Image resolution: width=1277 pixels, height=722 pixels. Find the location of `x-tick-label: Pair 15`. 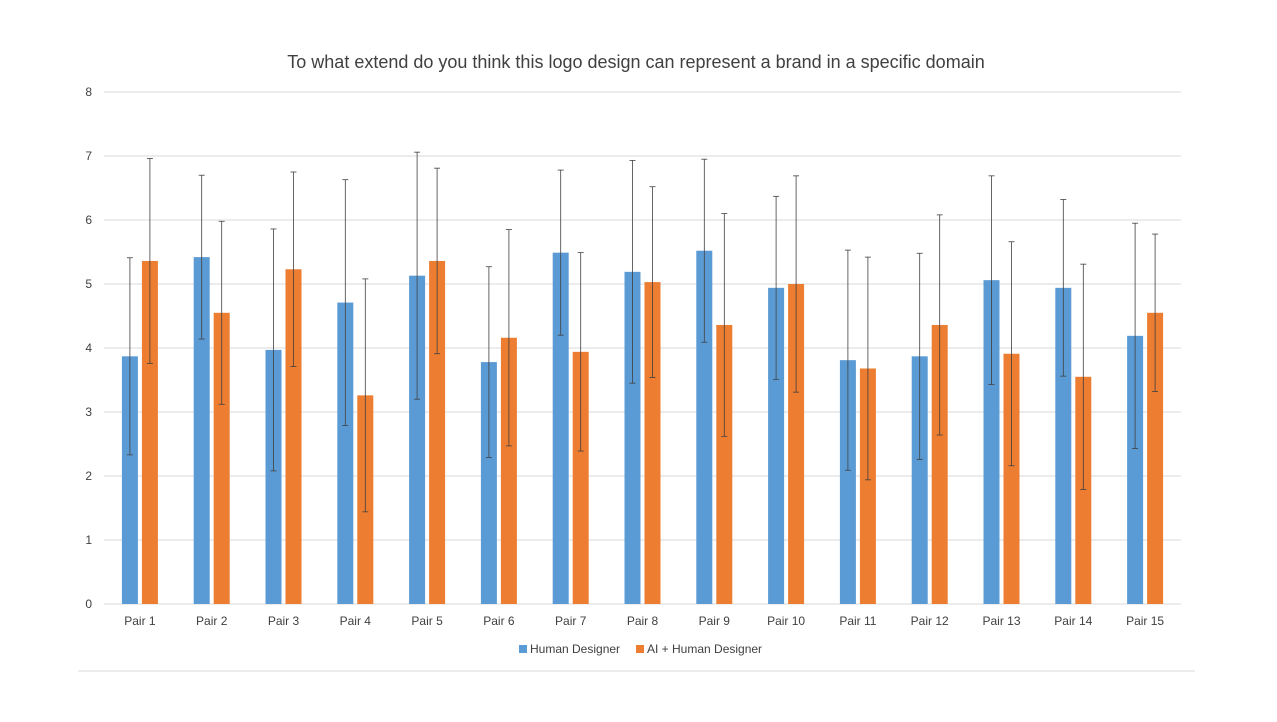

x-tick-label: Pair 15 is located at coordinates (1145, 621).